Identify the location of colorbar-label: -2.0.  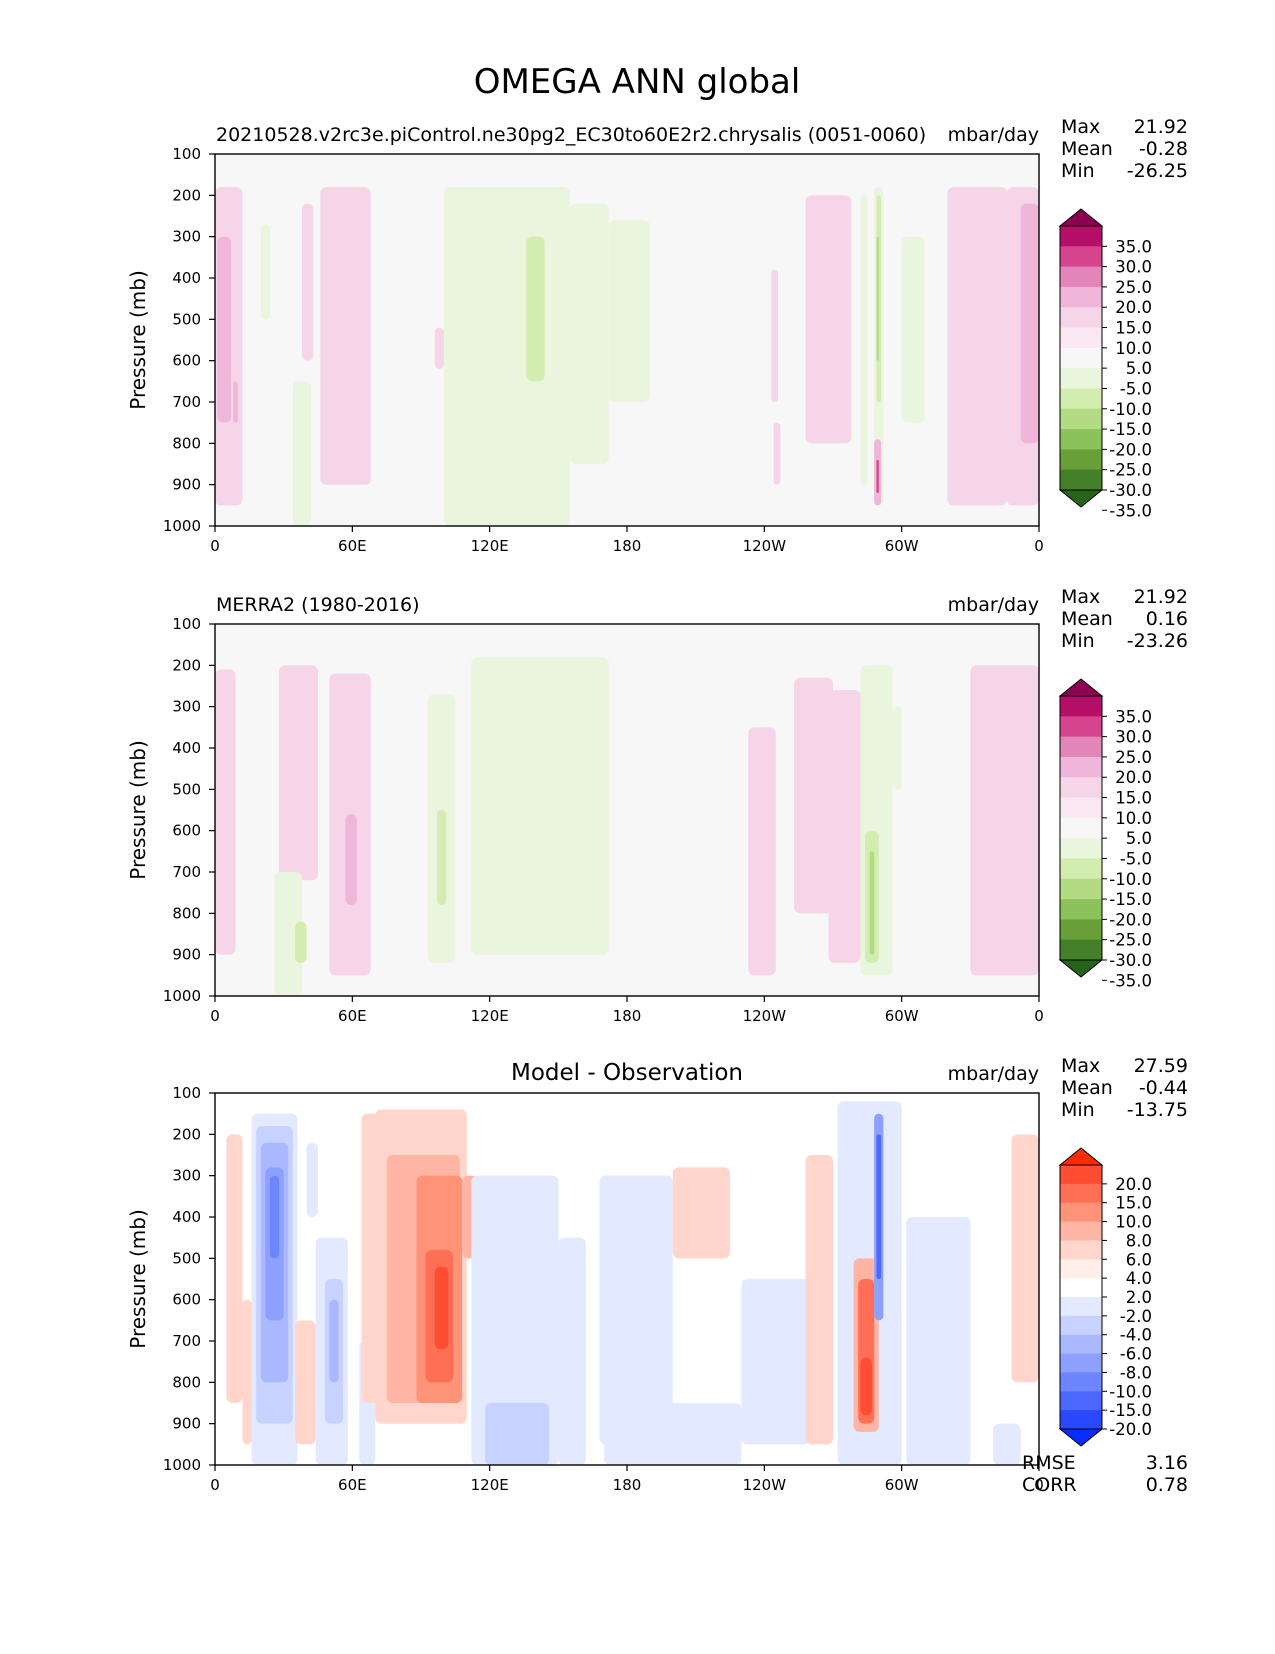
(1136, 1316).